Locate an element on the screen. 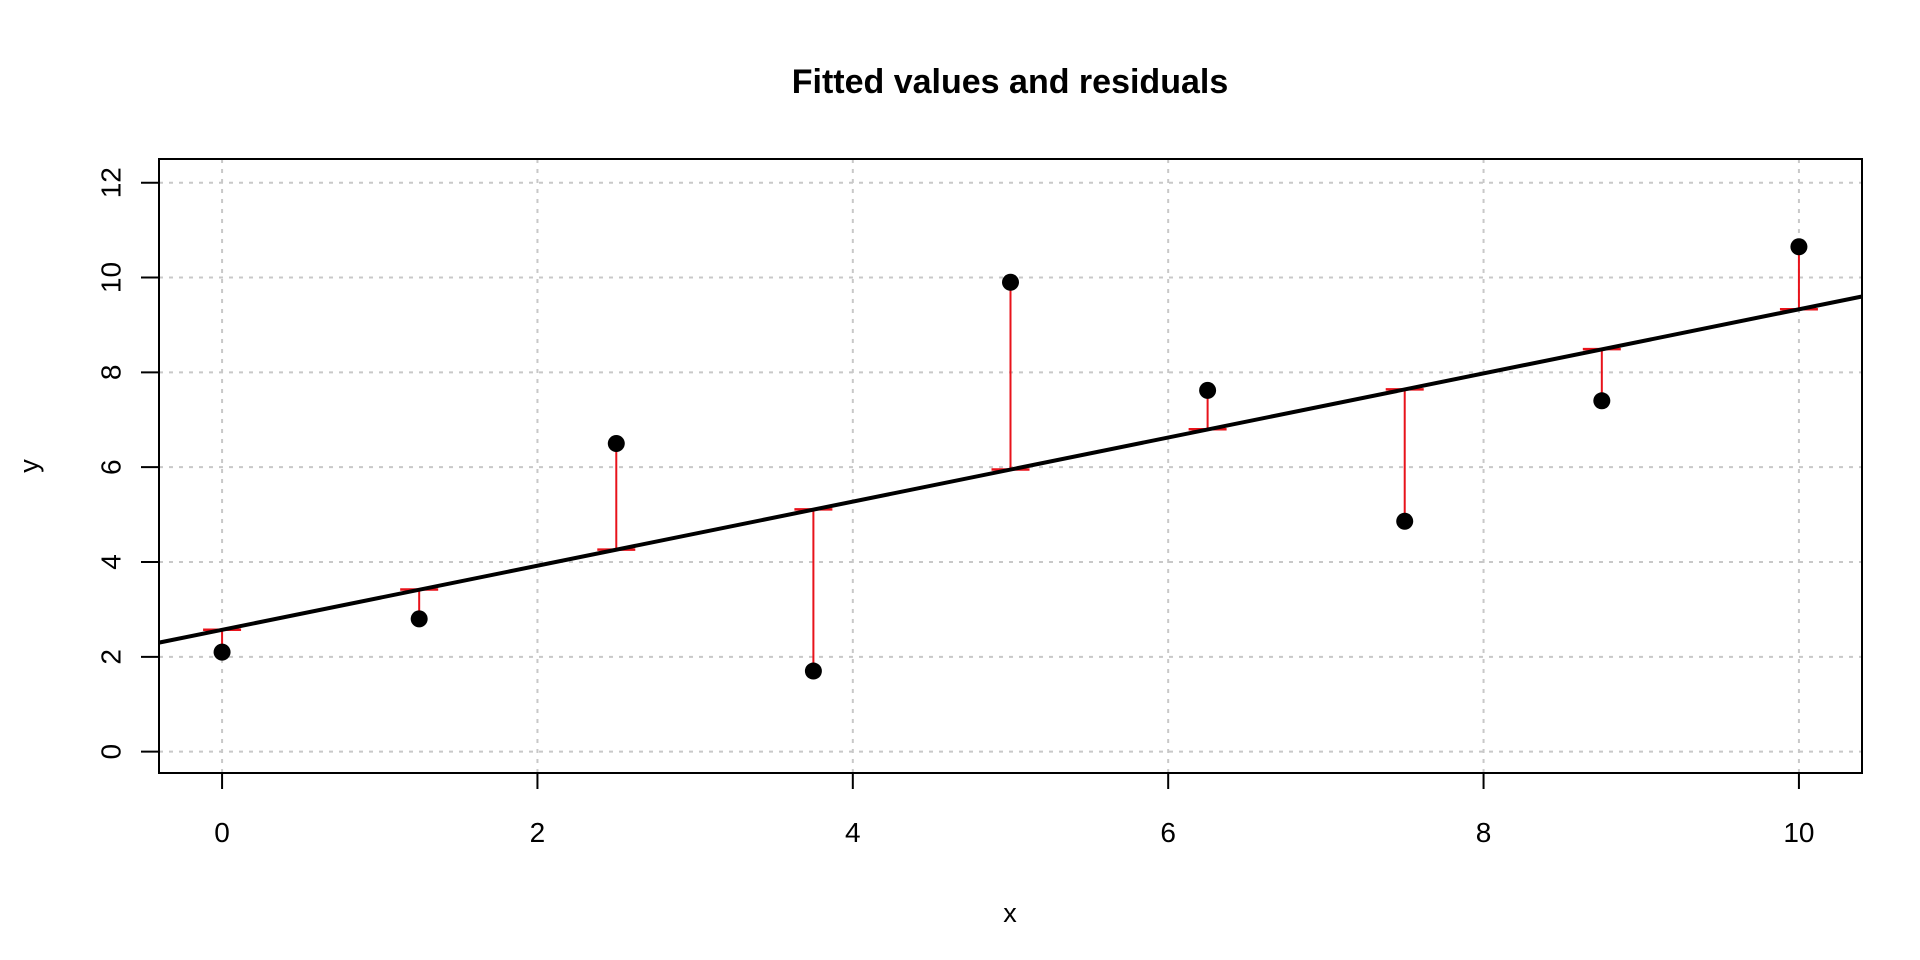 This screenshot has width=1920, height=960. x-tick-label: 2 is located at coordinates (538, 832).